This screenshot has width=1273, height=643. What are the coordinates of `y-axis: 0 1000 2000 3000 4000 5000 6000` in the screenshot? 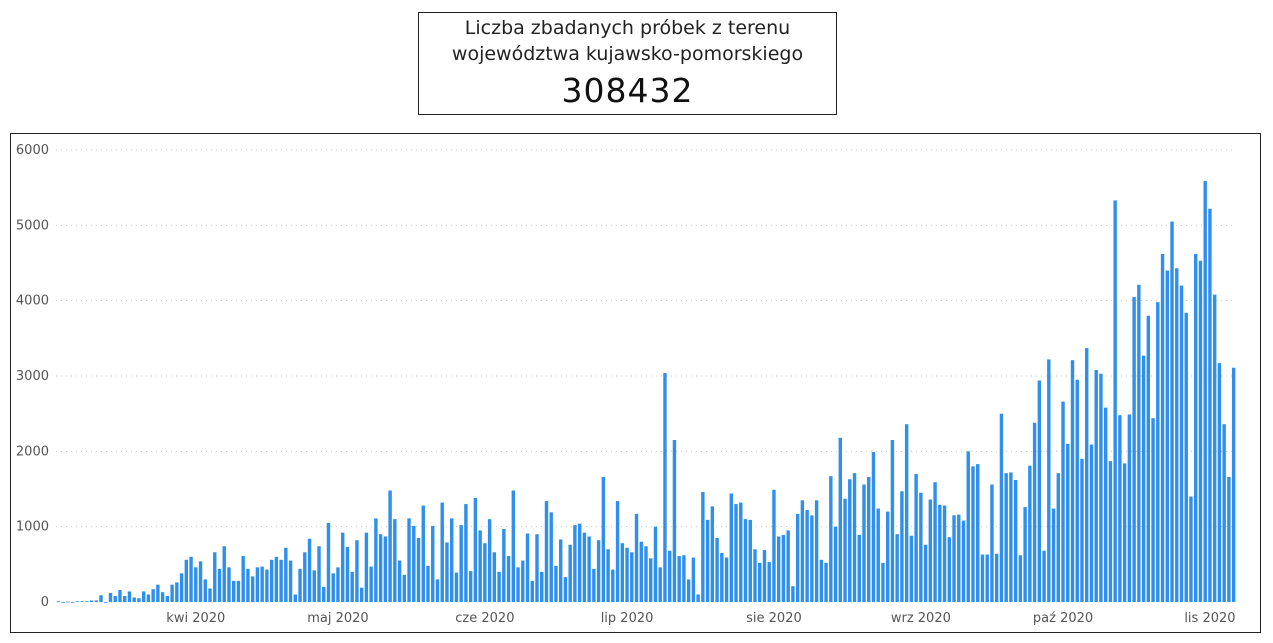 It's located at (32, 376).